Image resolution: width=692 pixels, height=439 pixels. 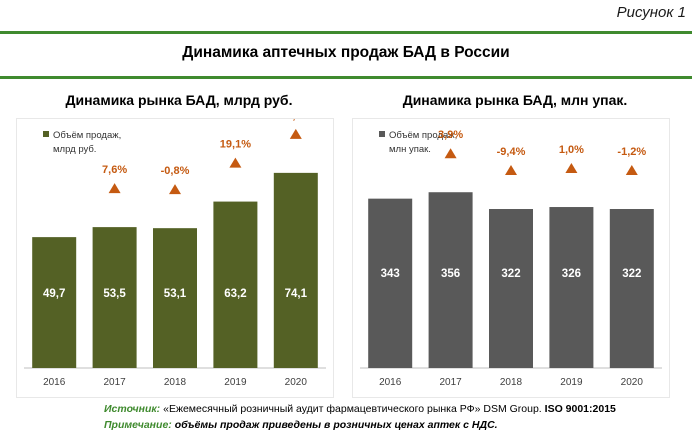 I want to click on growth-label: 19,1%, so click(x=235, y=145).